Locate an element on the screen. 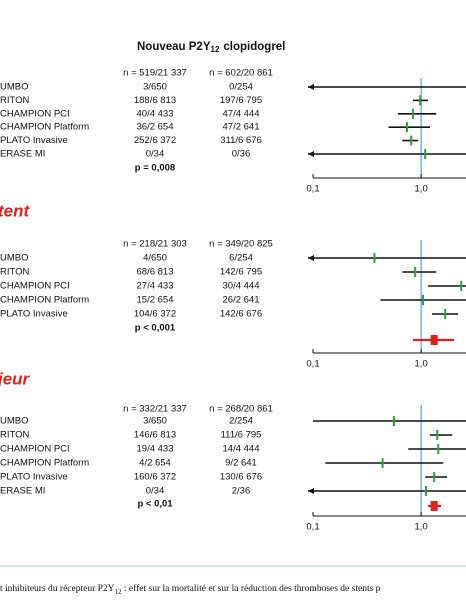 The height and width of the screenshot is (600, 466). event-count: 36/2 654 is located at coordinates (155, 127).